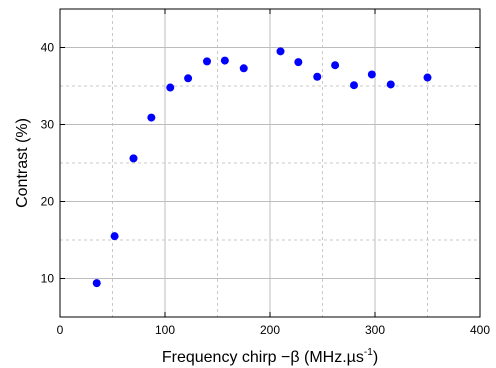 This screenshot has height=368, width=496. I want to click on x-axis-label-superscript: -1, so click(368, 352).